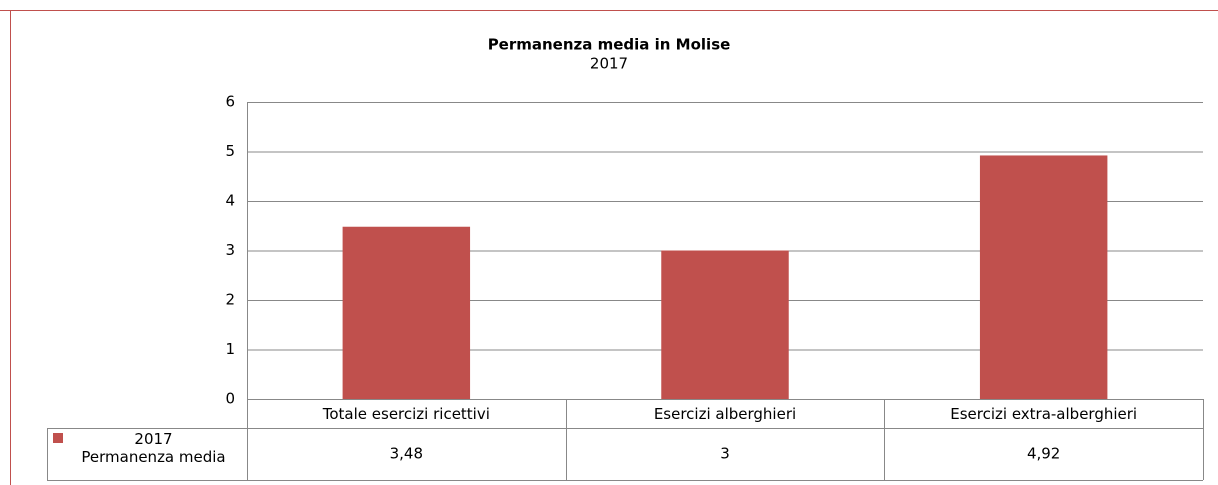  Describe the element at coordinates (1043, 454) in the screenshot. I see `table-value: 4,92` at that location.